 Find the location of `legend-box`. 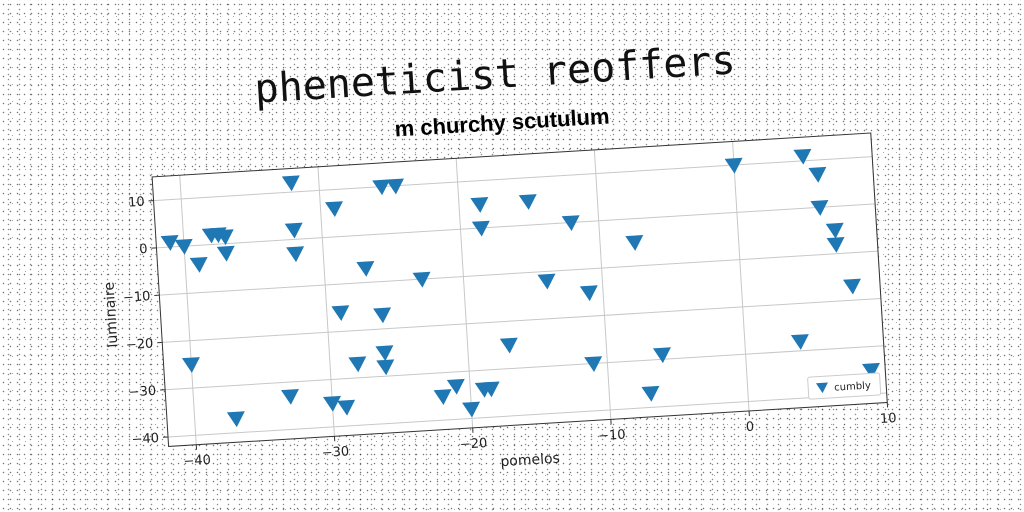

legend-box is located at coordinates (844, 386).